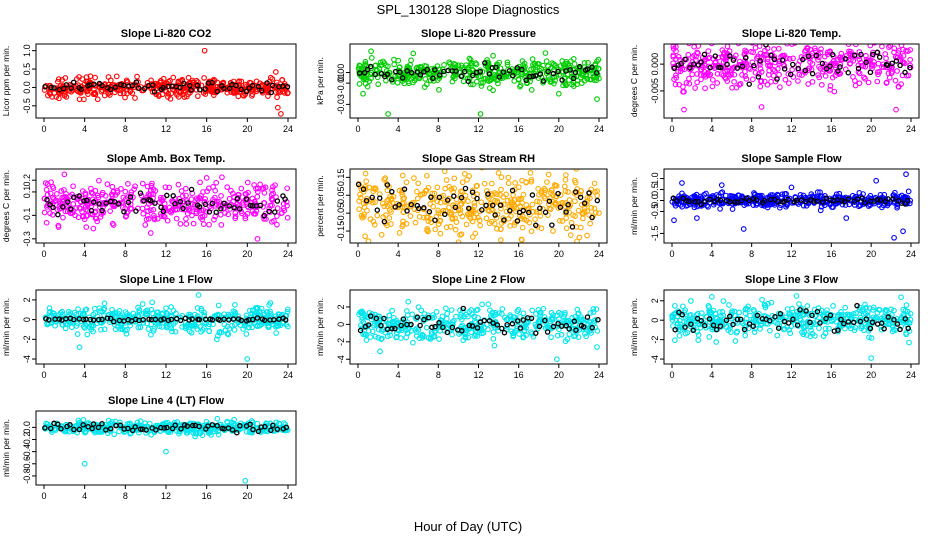 This screenshot has height=540, width=936. I want to click on y-tick-label: 0.0, so click(27, 87).